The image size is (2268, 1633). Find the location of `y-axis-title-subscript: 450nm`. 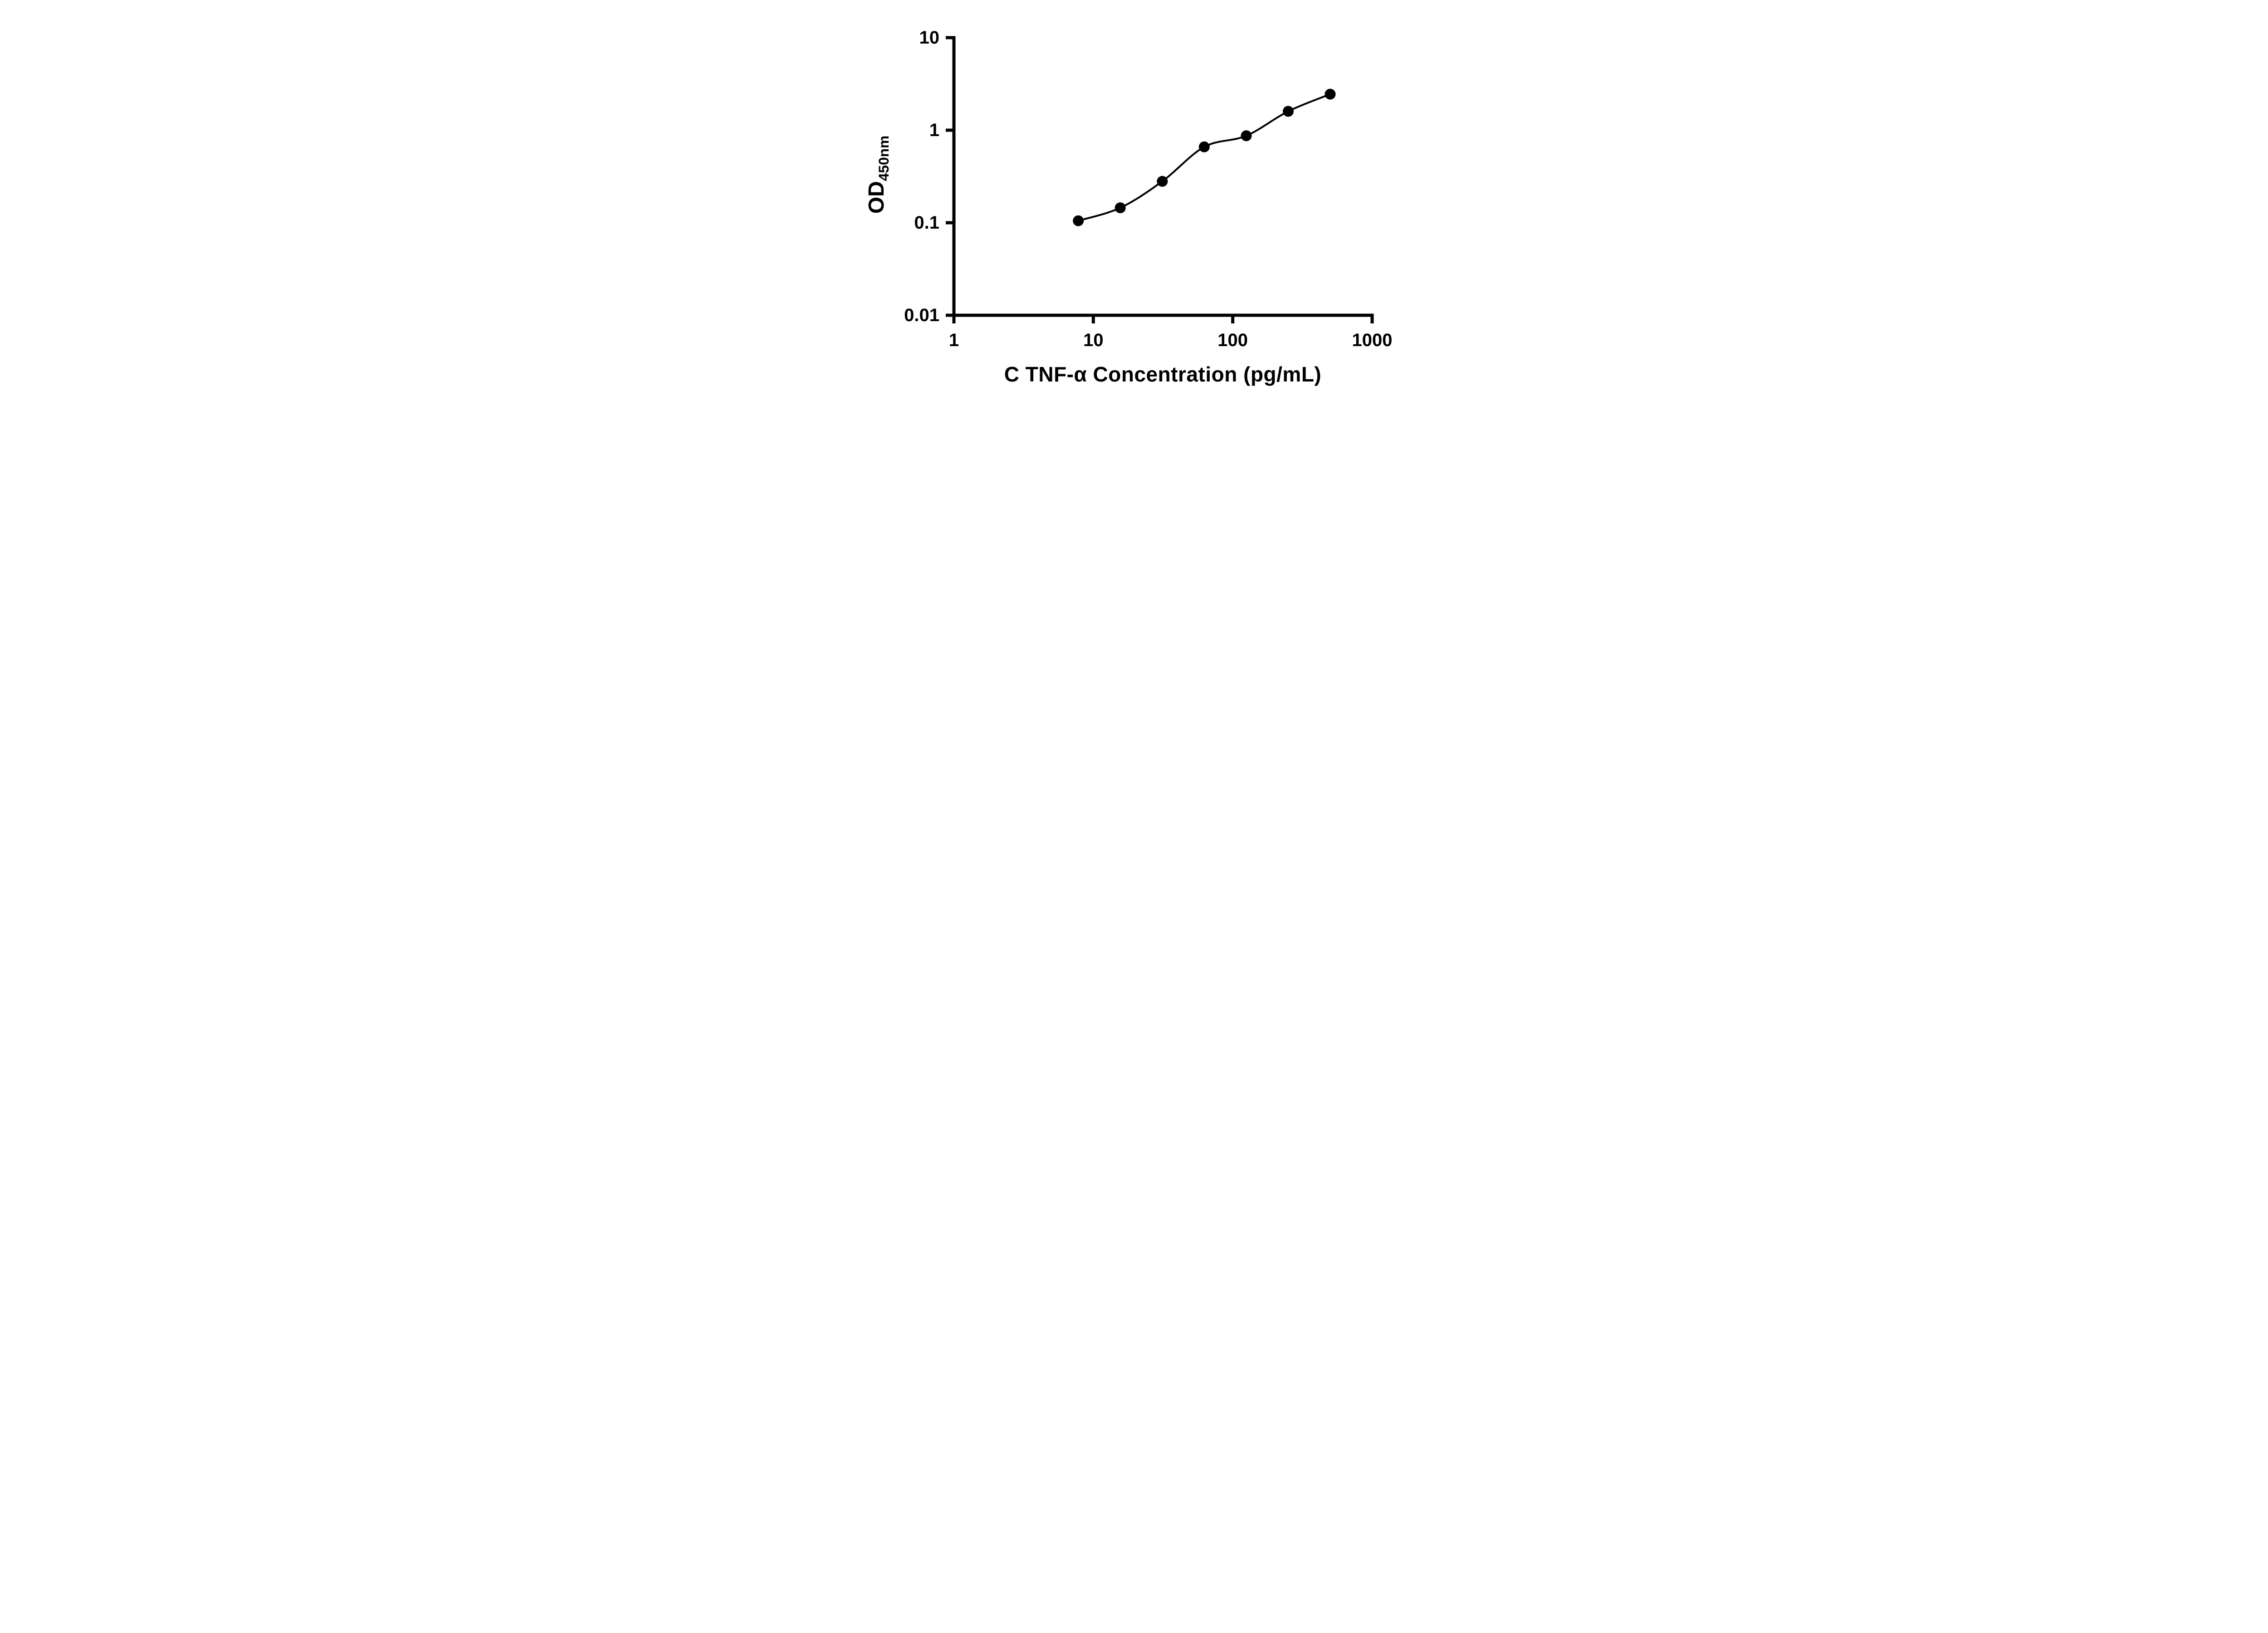

y-axis-title-subscript: 450nm is located at coordinates (884, 158).